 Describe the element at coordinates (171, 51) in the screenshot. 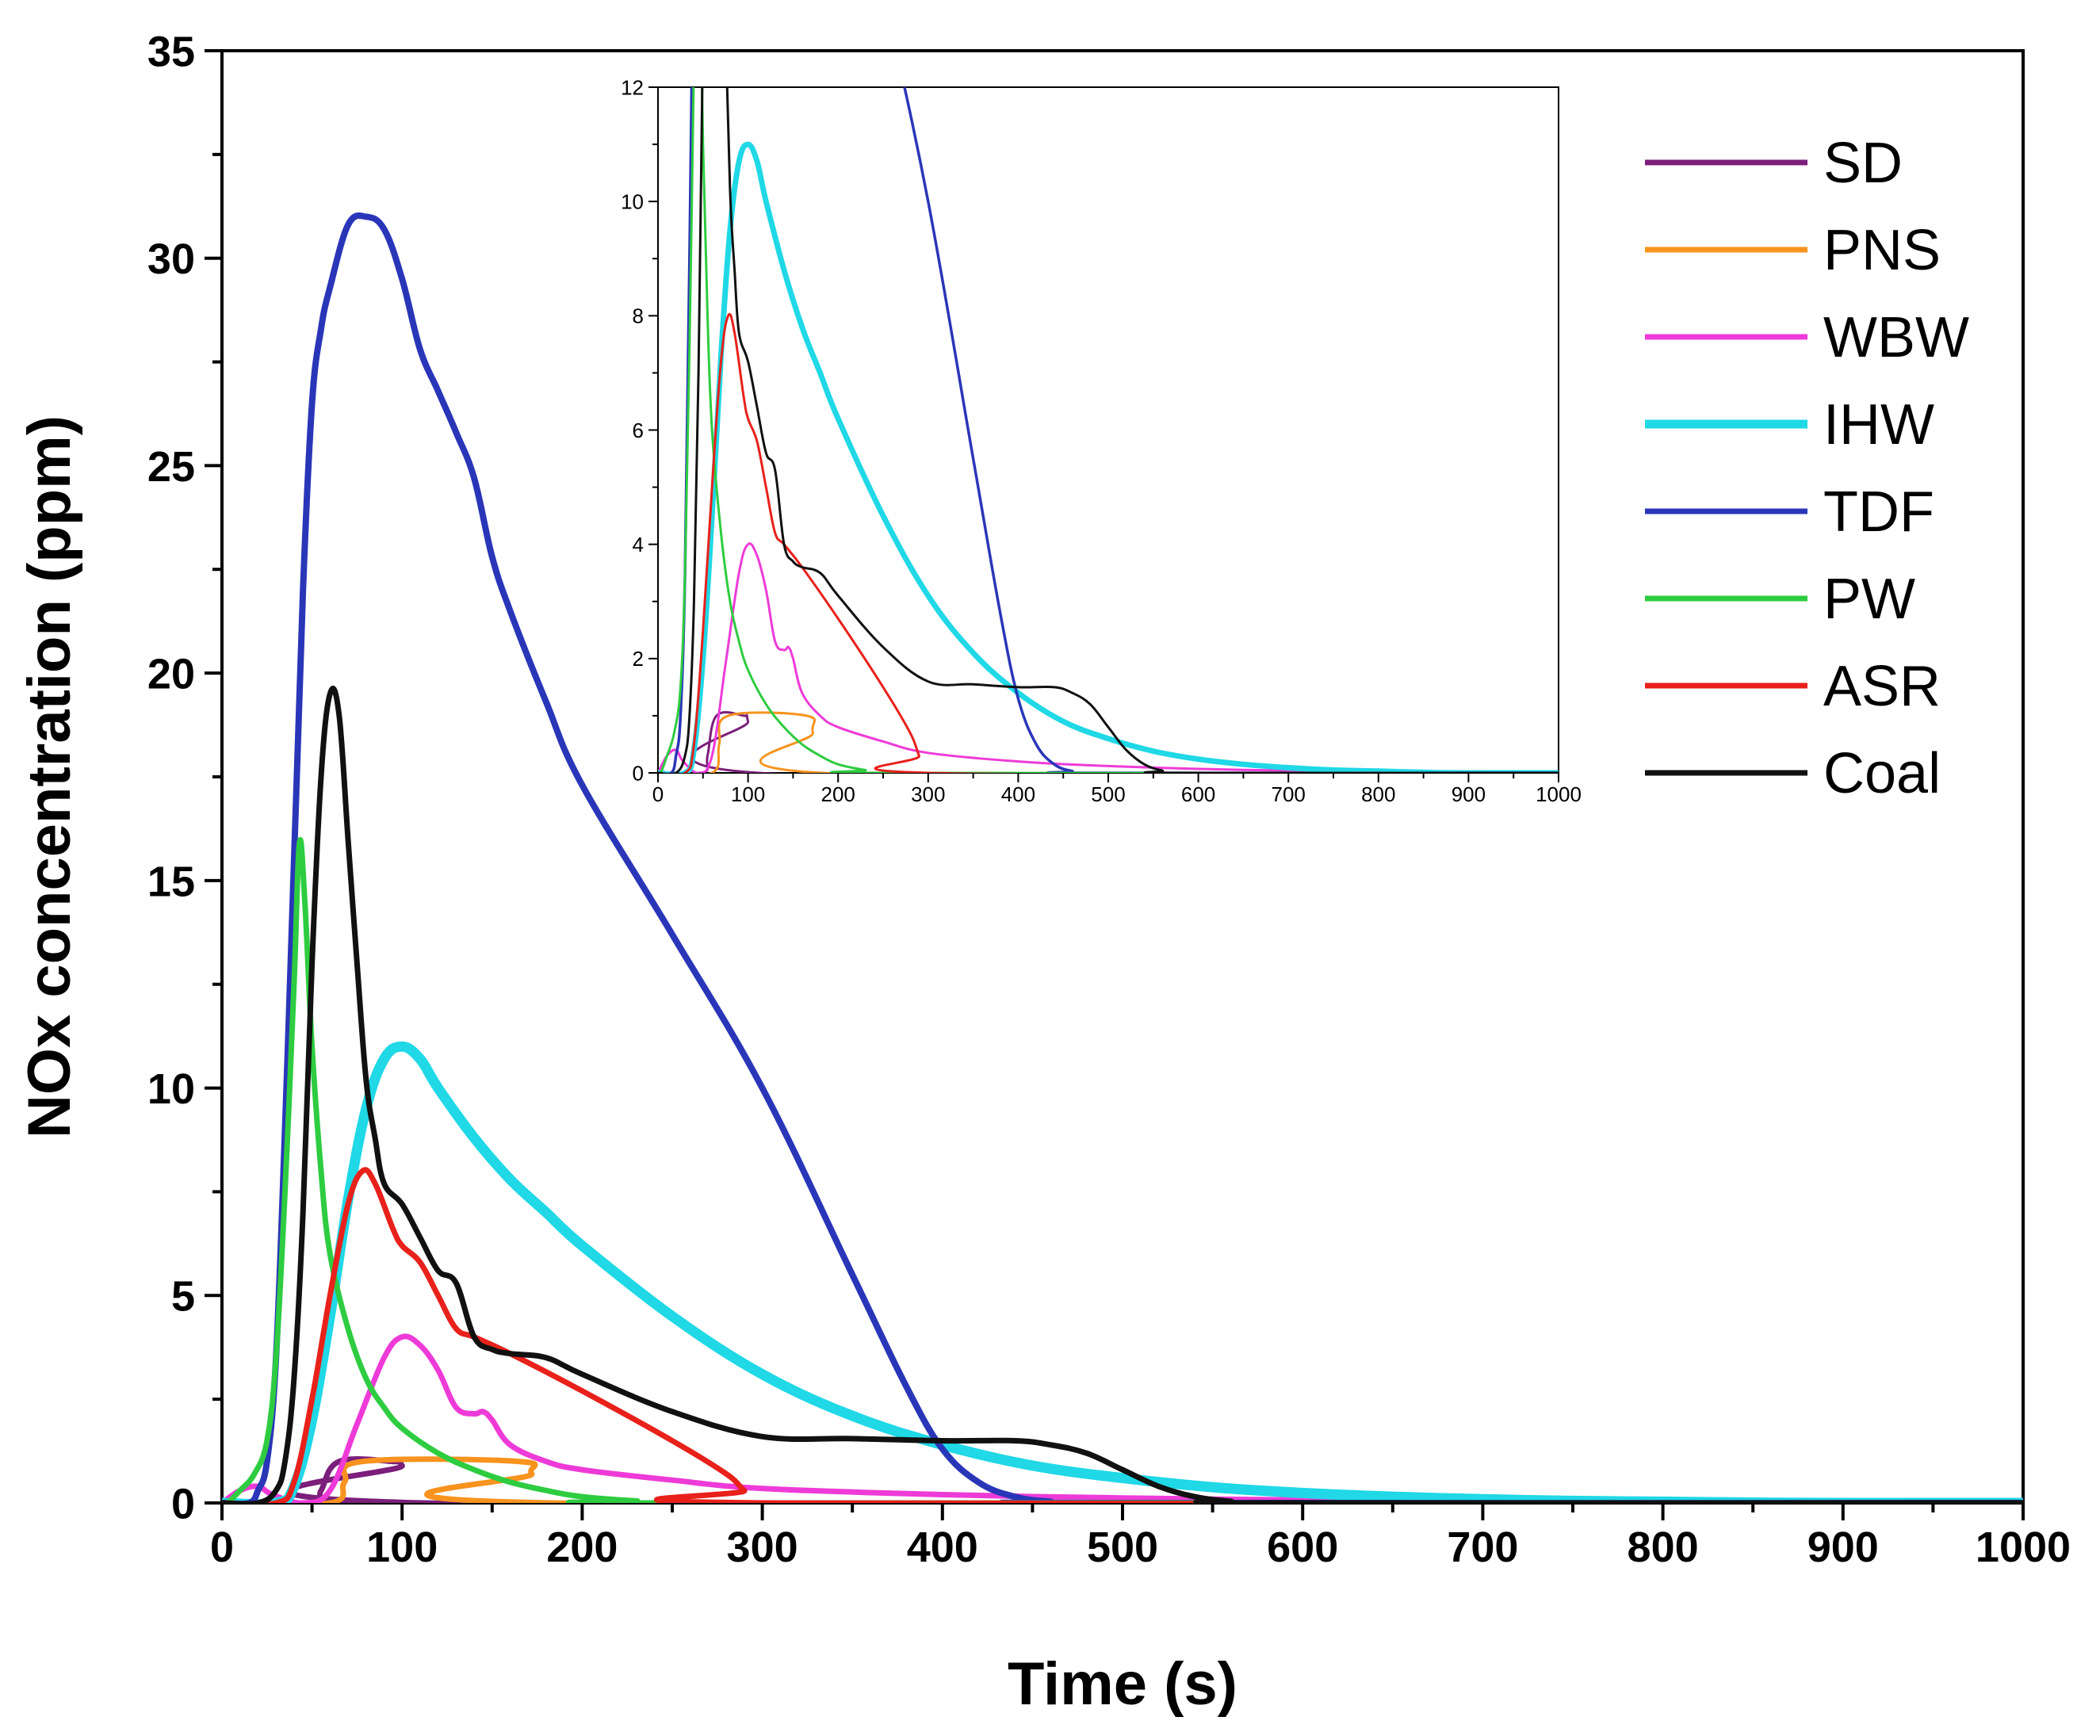

I see `y-tick-label: 35` at that location.